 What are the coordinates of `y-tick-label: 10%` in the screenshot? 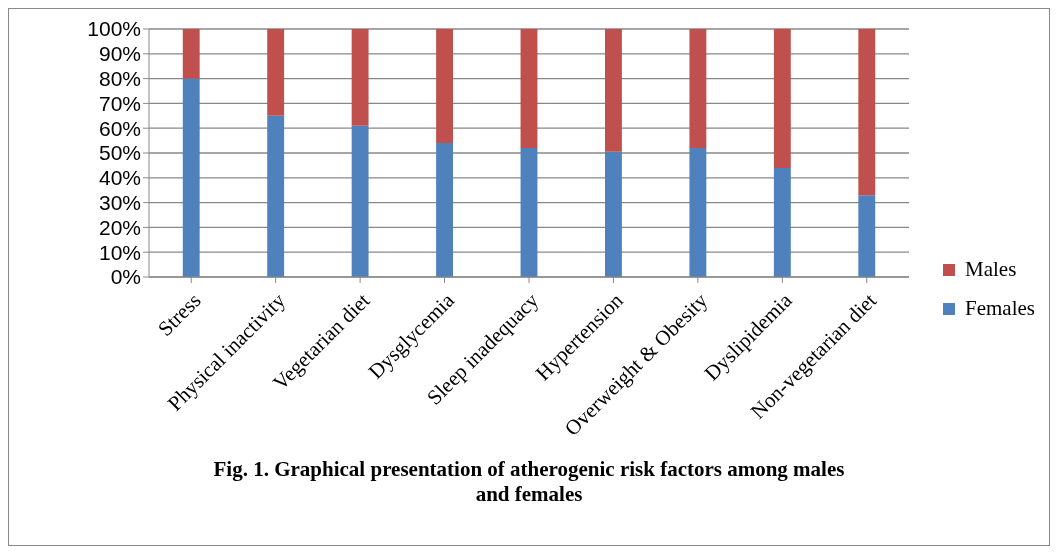 It's located at (119, 252).